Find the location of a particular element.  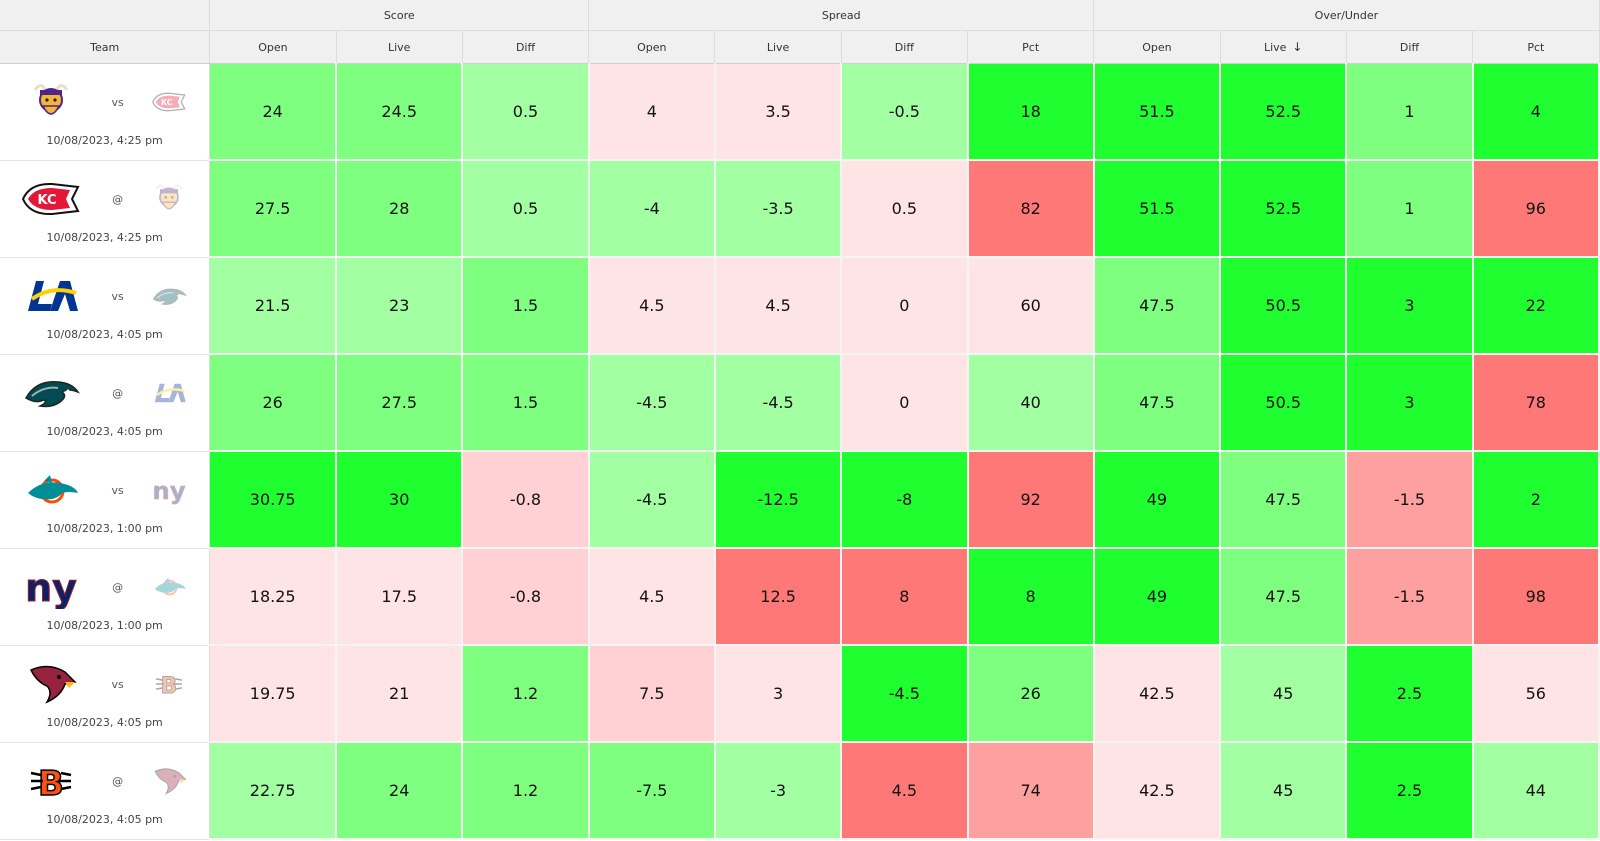

team-cell: @ 10/08/2023, 4:05 pm is located at coordinates (105, 403).